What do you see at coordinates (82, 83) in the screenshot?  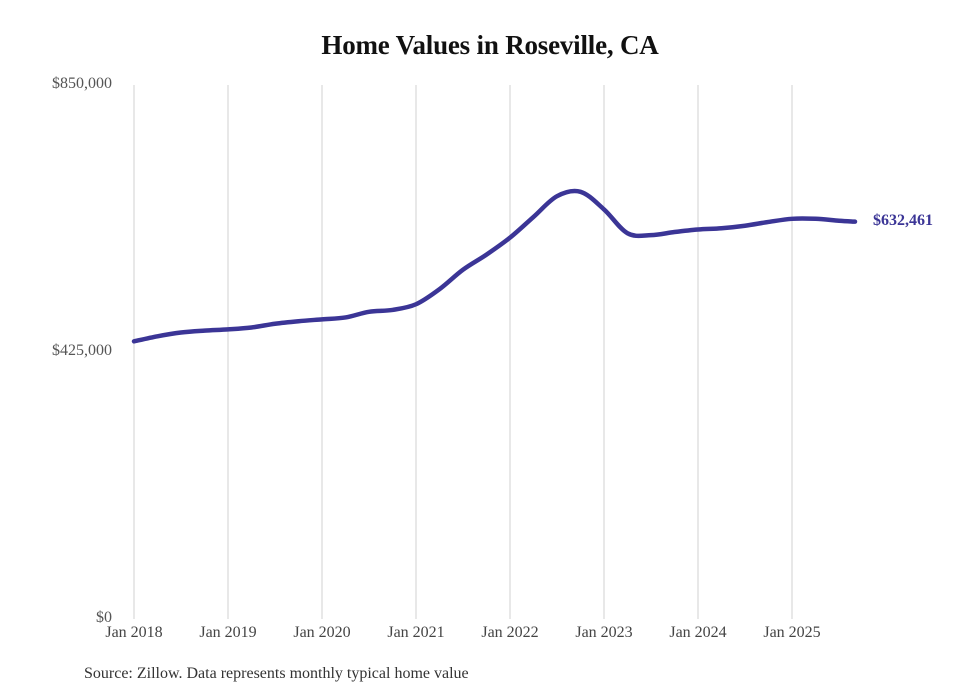 I see `y-axis-tick-label: $850,000` at bounding box center [82, 83].